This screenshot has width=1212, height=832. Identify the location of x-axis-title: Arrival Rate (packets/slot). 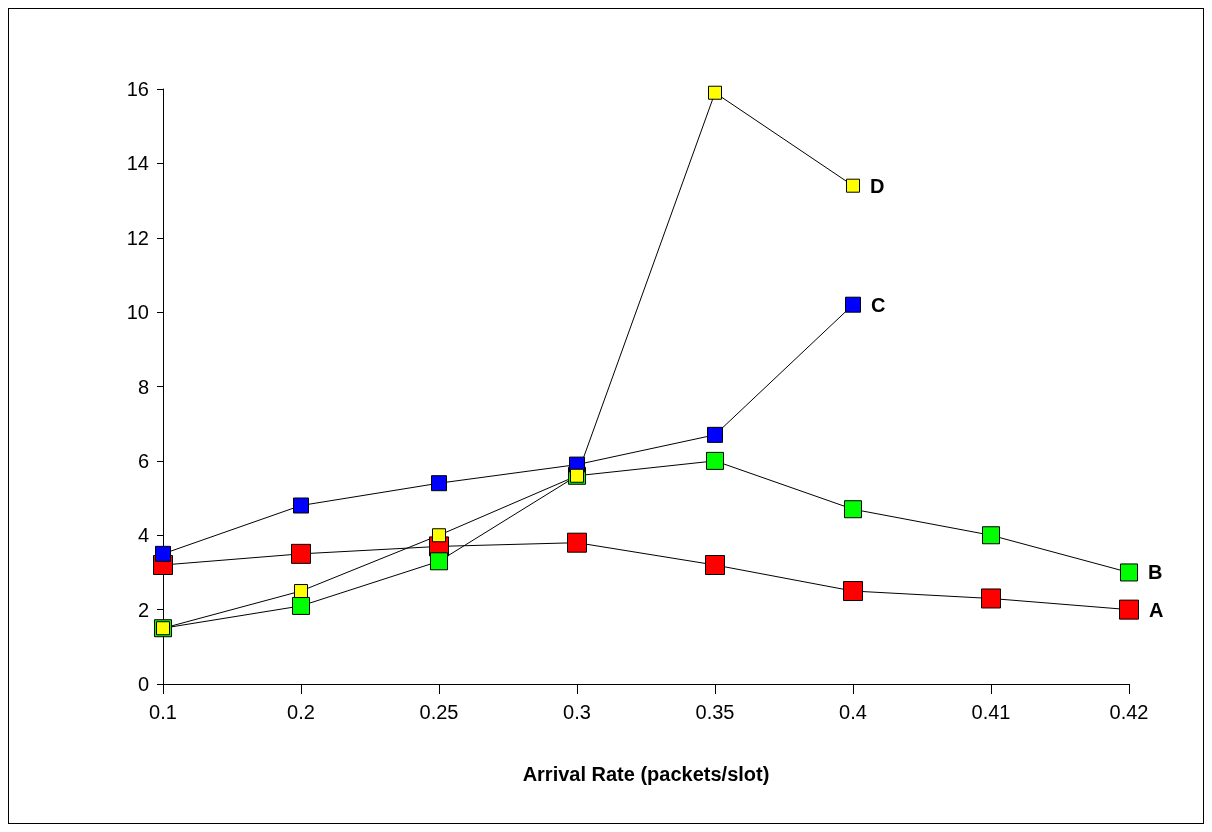
(646, 774).